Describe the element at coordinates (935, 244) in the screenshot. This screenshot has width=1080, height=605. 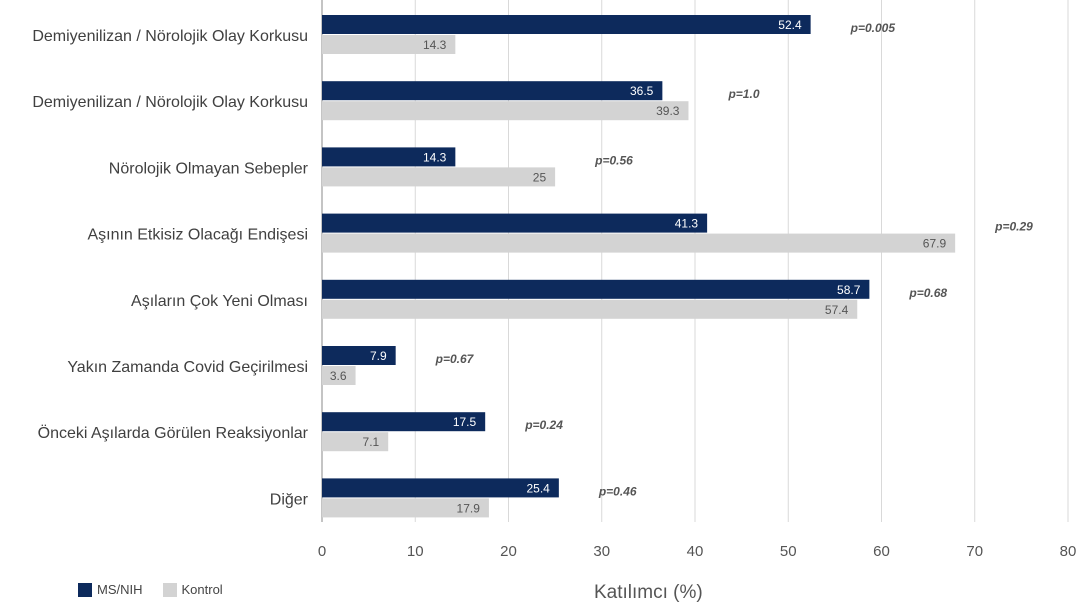
I see `bar-value-label: 67.9` at that location.